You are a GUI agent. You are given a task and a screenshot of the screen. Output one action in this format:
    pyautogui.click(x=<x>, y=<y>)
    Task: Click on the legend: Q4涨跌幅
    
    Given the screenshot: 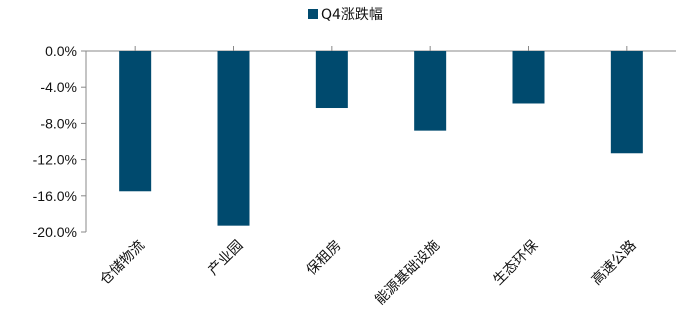 What is the action you would take?
    pyautogui.click(x=345, y=15)
    